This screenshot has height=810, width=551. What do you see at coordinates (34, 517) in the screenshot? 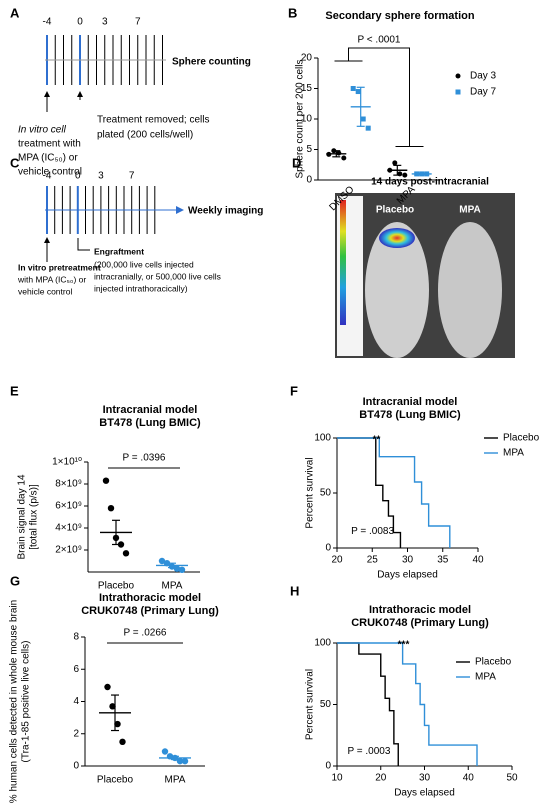
I see `y-axis-label: [total flux (p/s)]` at bounding box center [34, 517].